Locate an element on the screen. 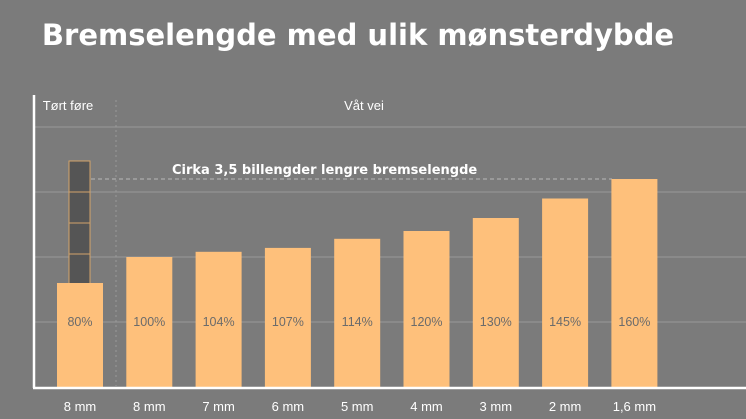 The image size is (746, 419). bar-value-label: 120% is located at coordinates (427, 322).